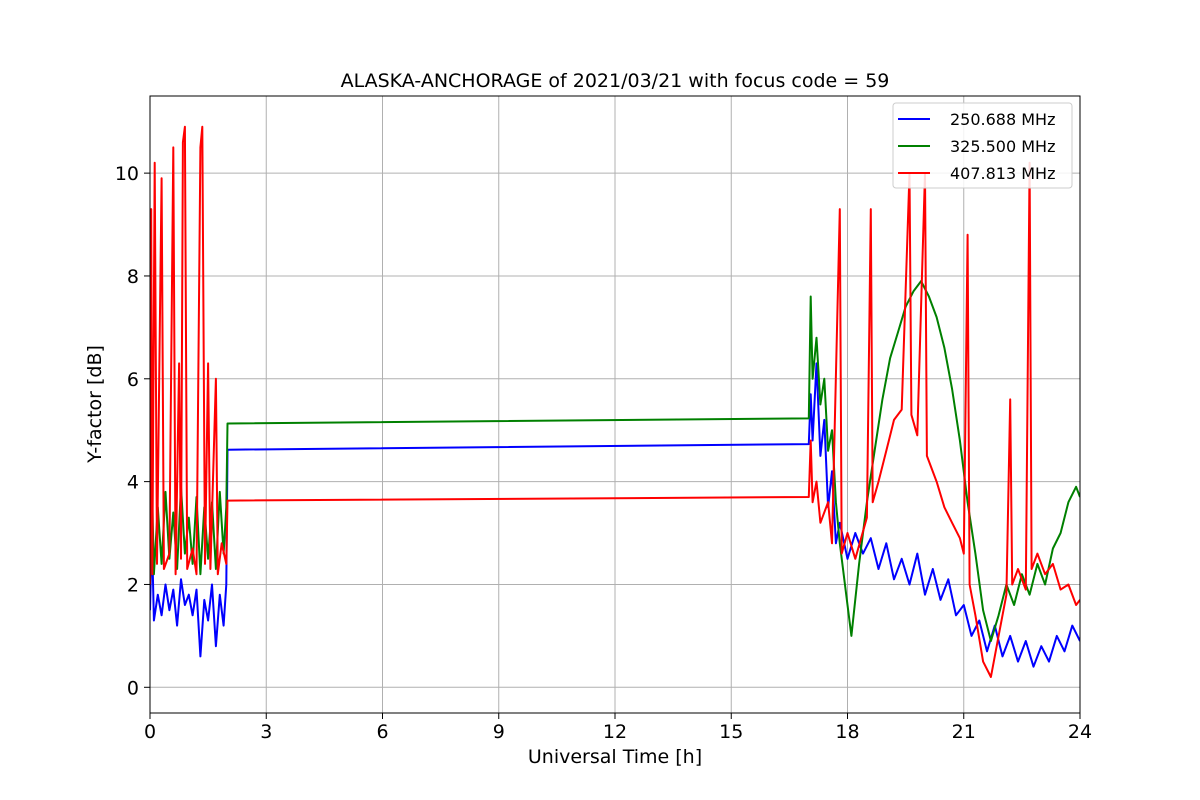  I want to click on x-tick-label: 0, so click(150, 732).